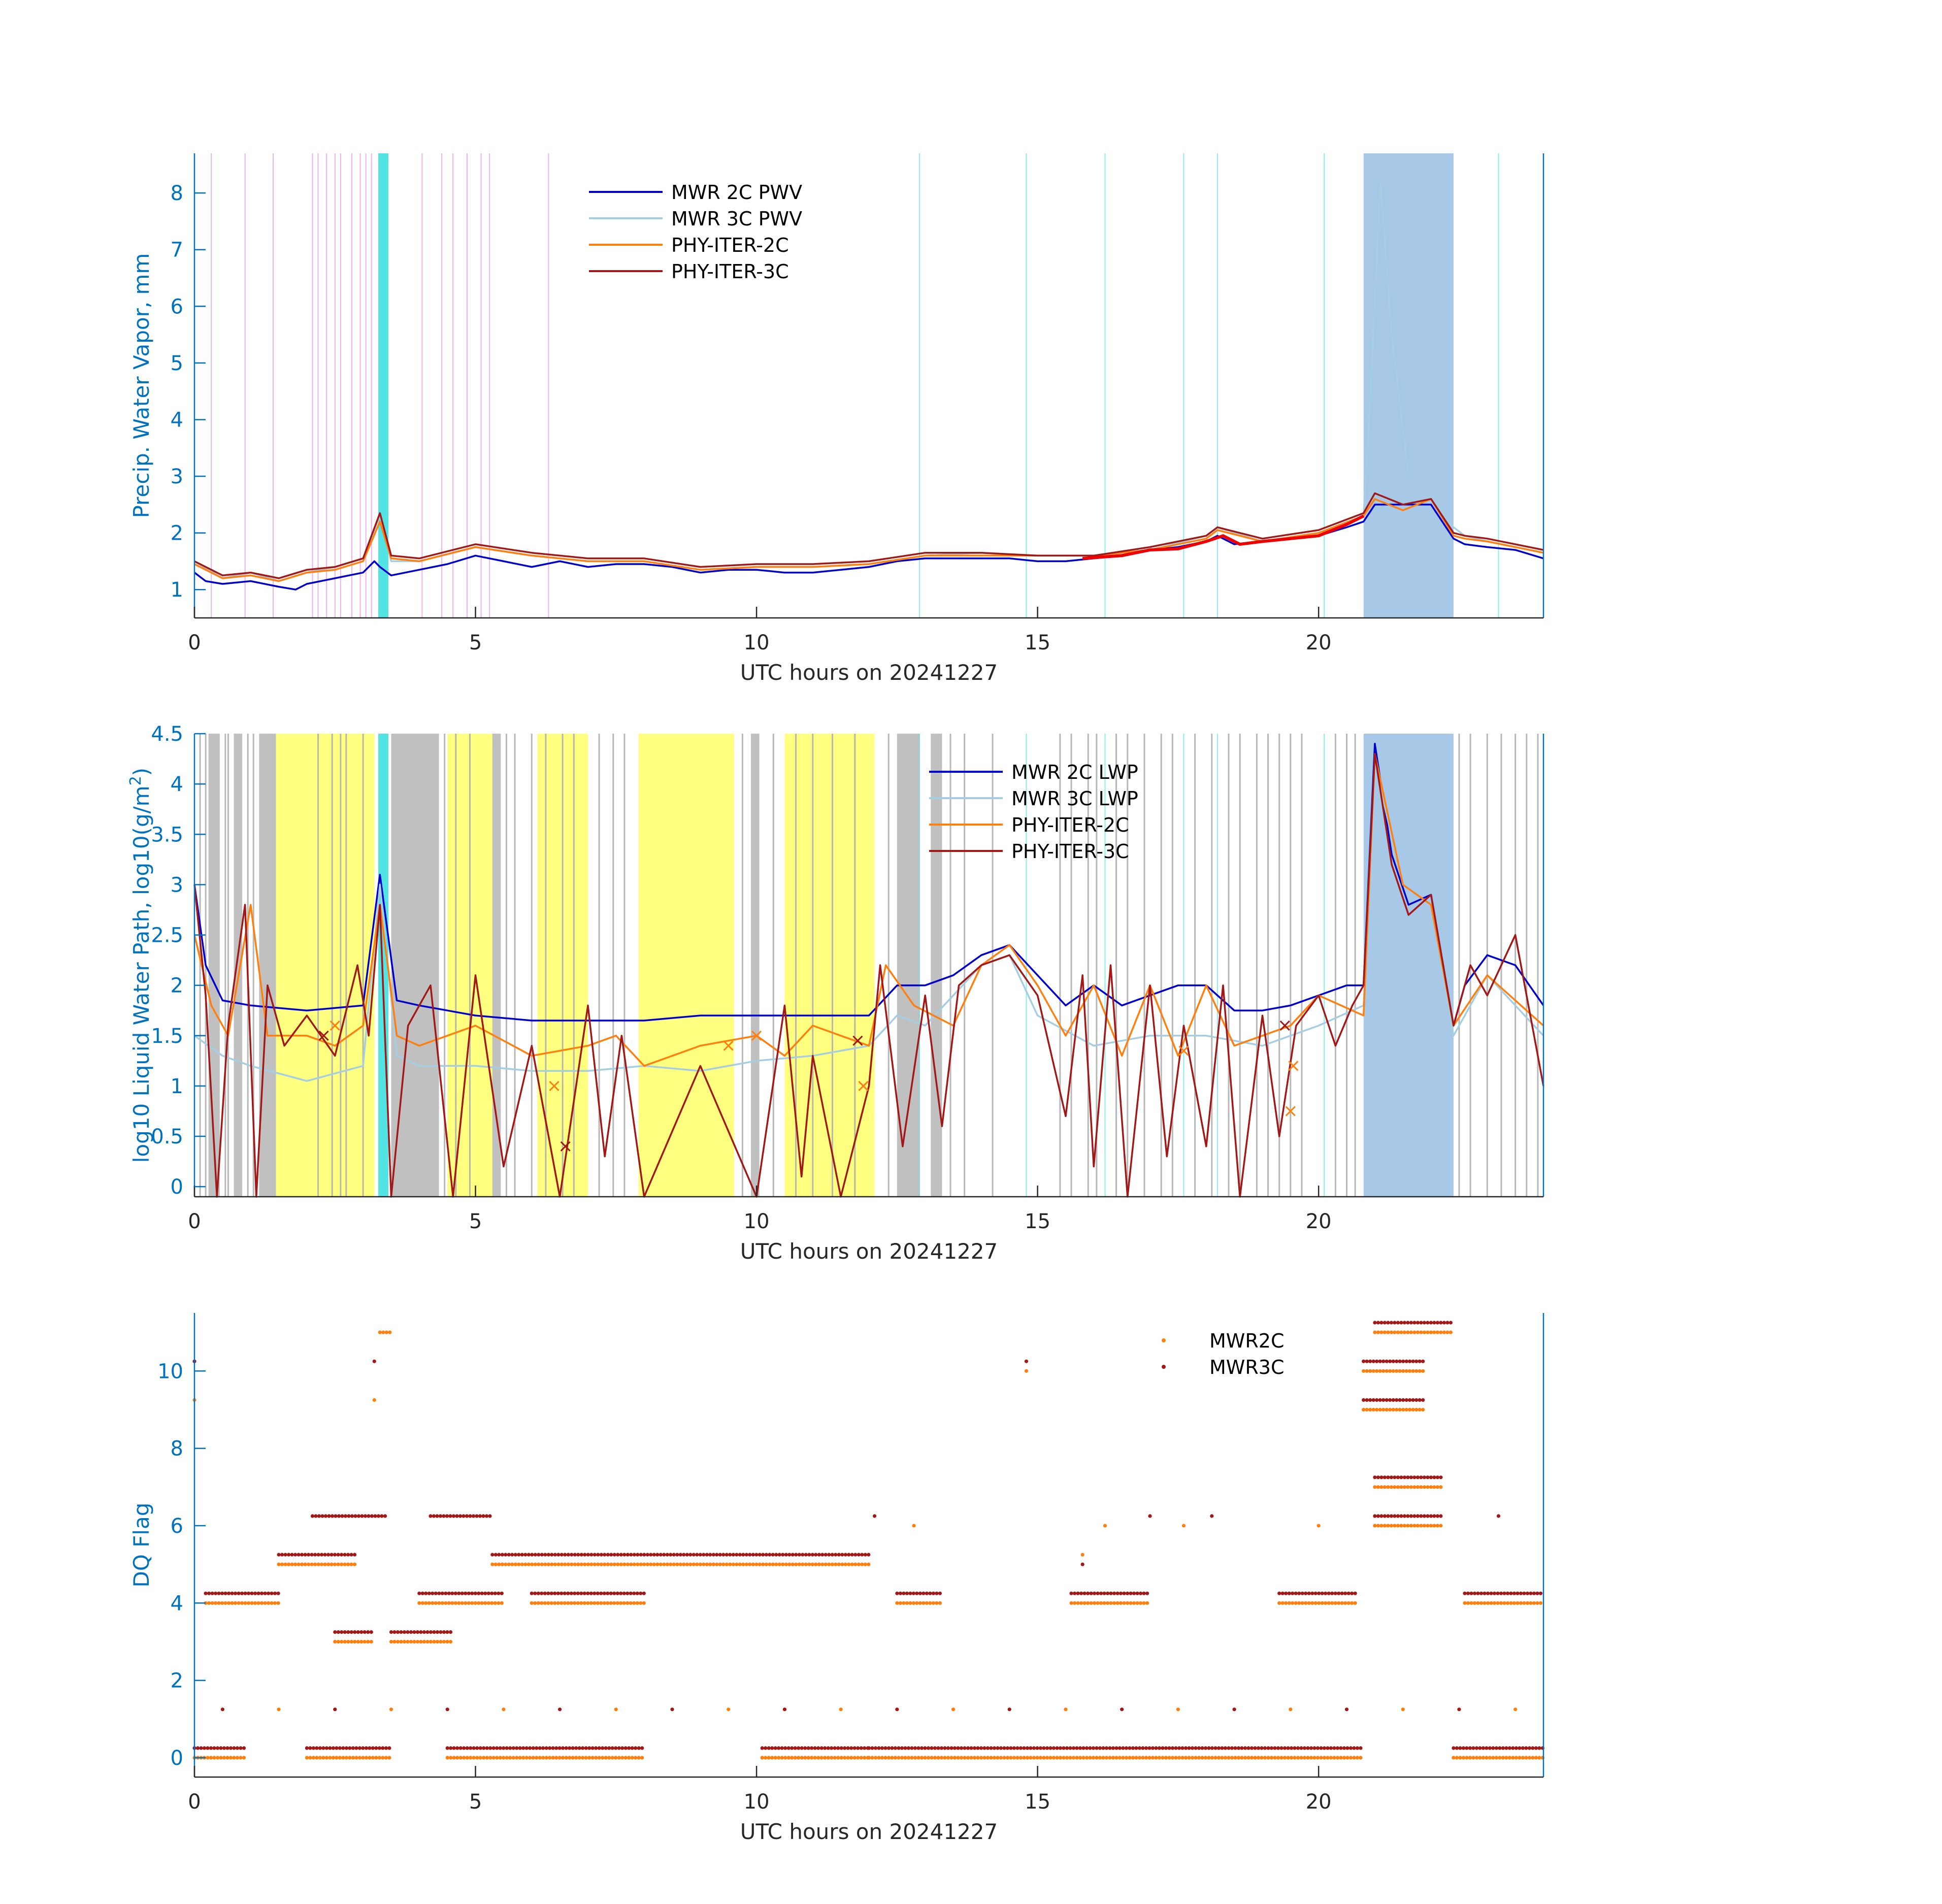 Image resolution: width=1942 pixels, height=1904 pixels. What do you see at coordinates (177, 590) in the screenshot?
I see `y-tick-label: 1` at bounding box center [177, 590].